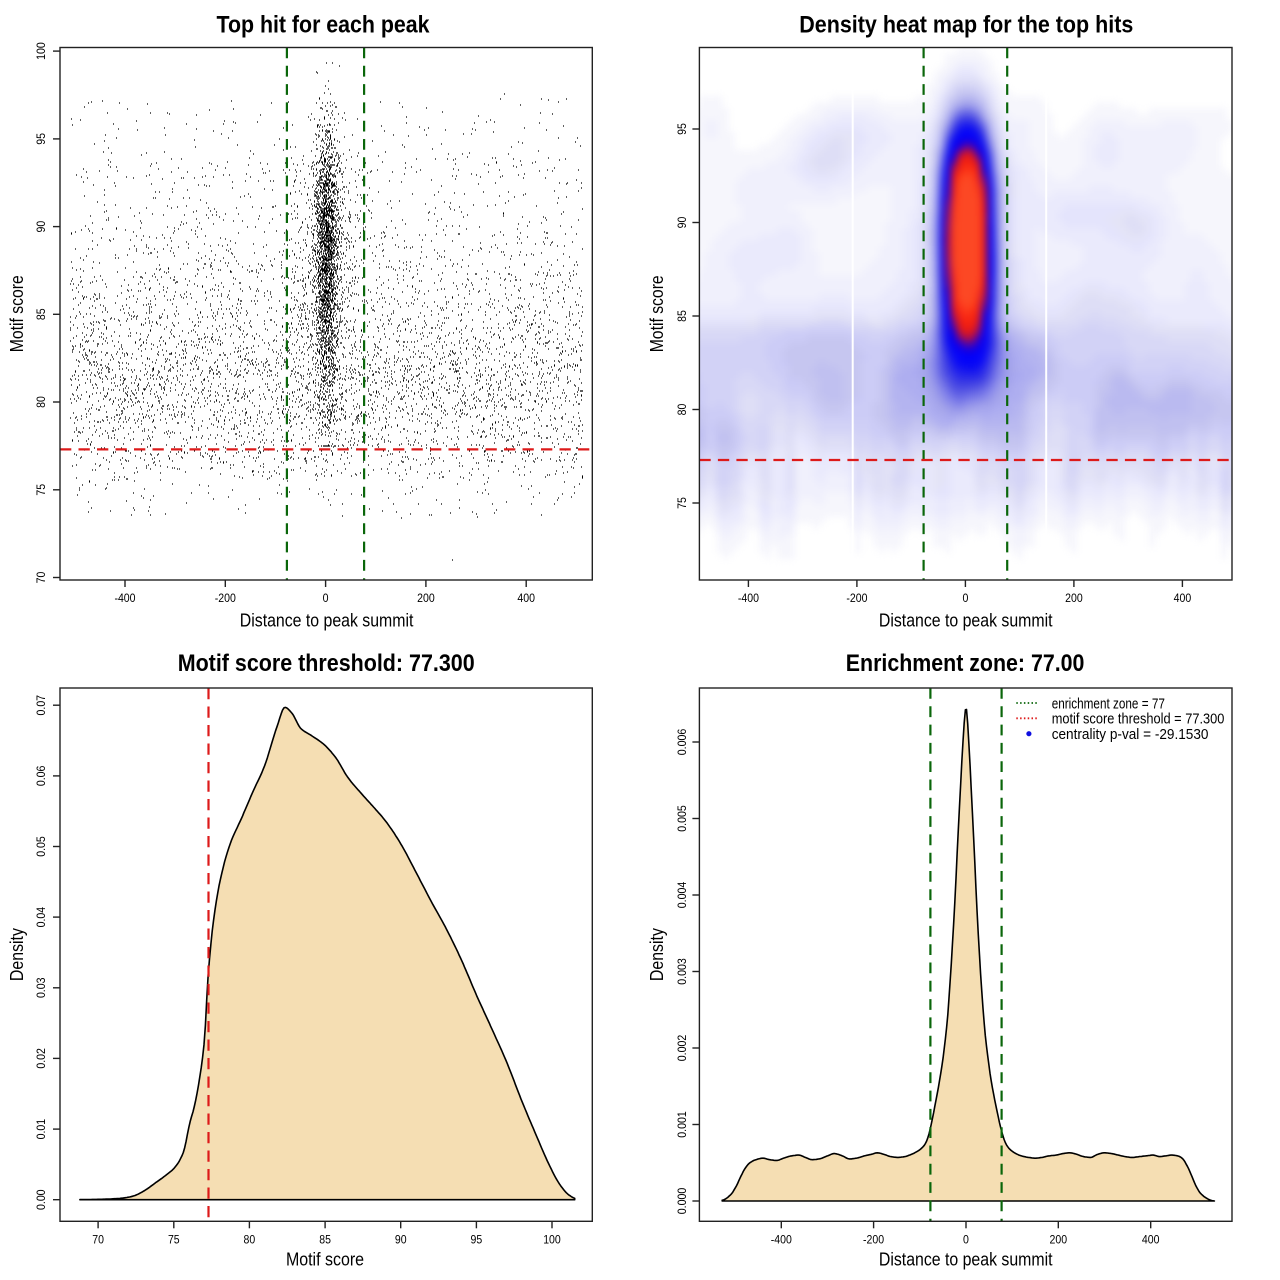 The height and width of the screenshot is (1280, 1280). What do you see at coordinates (682, 818) in the screenshot?
I see `svg-text: 0.005` at bounding box center [682, 818].